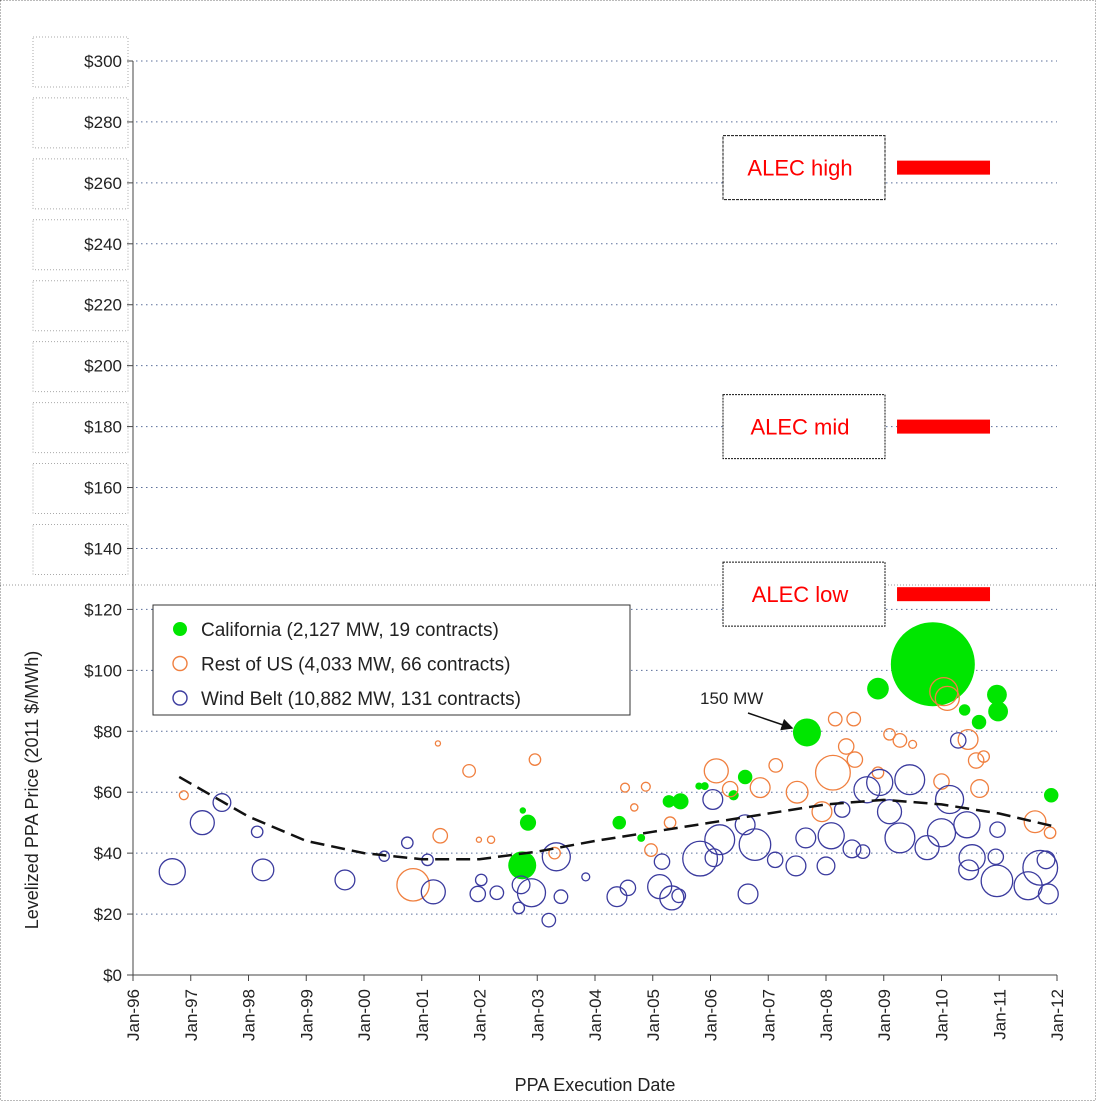 The image size is (1096, 1106). Describe the element at coordinates (103, 548) in the screenshot. I see `y-tick-label: $140` at that location.